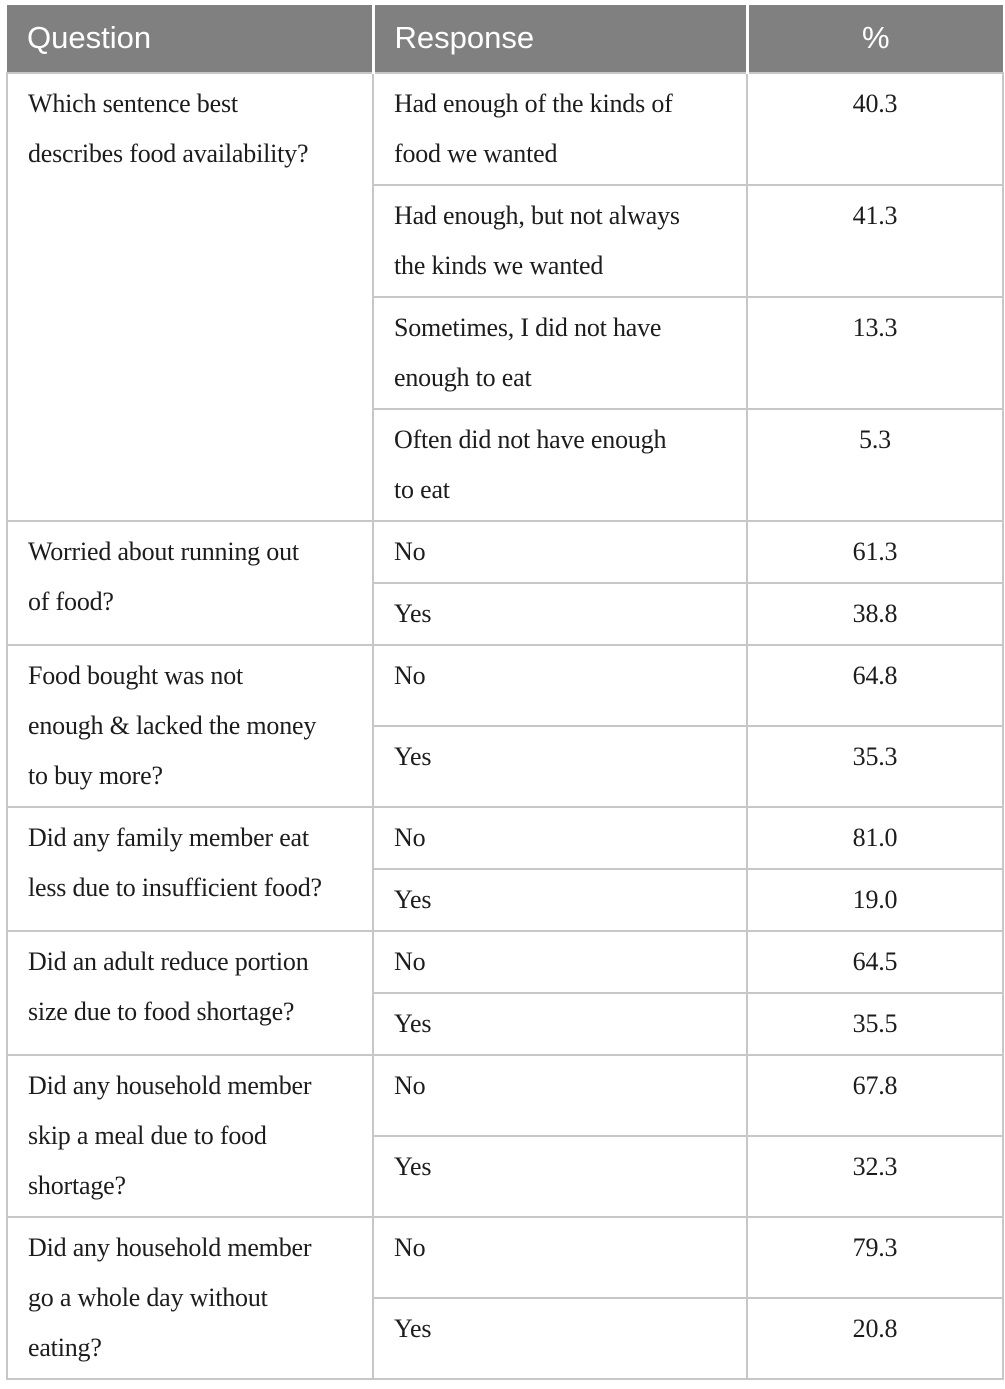 This screenshot has width=1005, height=1389. Describe the element at coordinates (875, 900) in the screenshot. I see `percent-cell: 19.0` at that location.